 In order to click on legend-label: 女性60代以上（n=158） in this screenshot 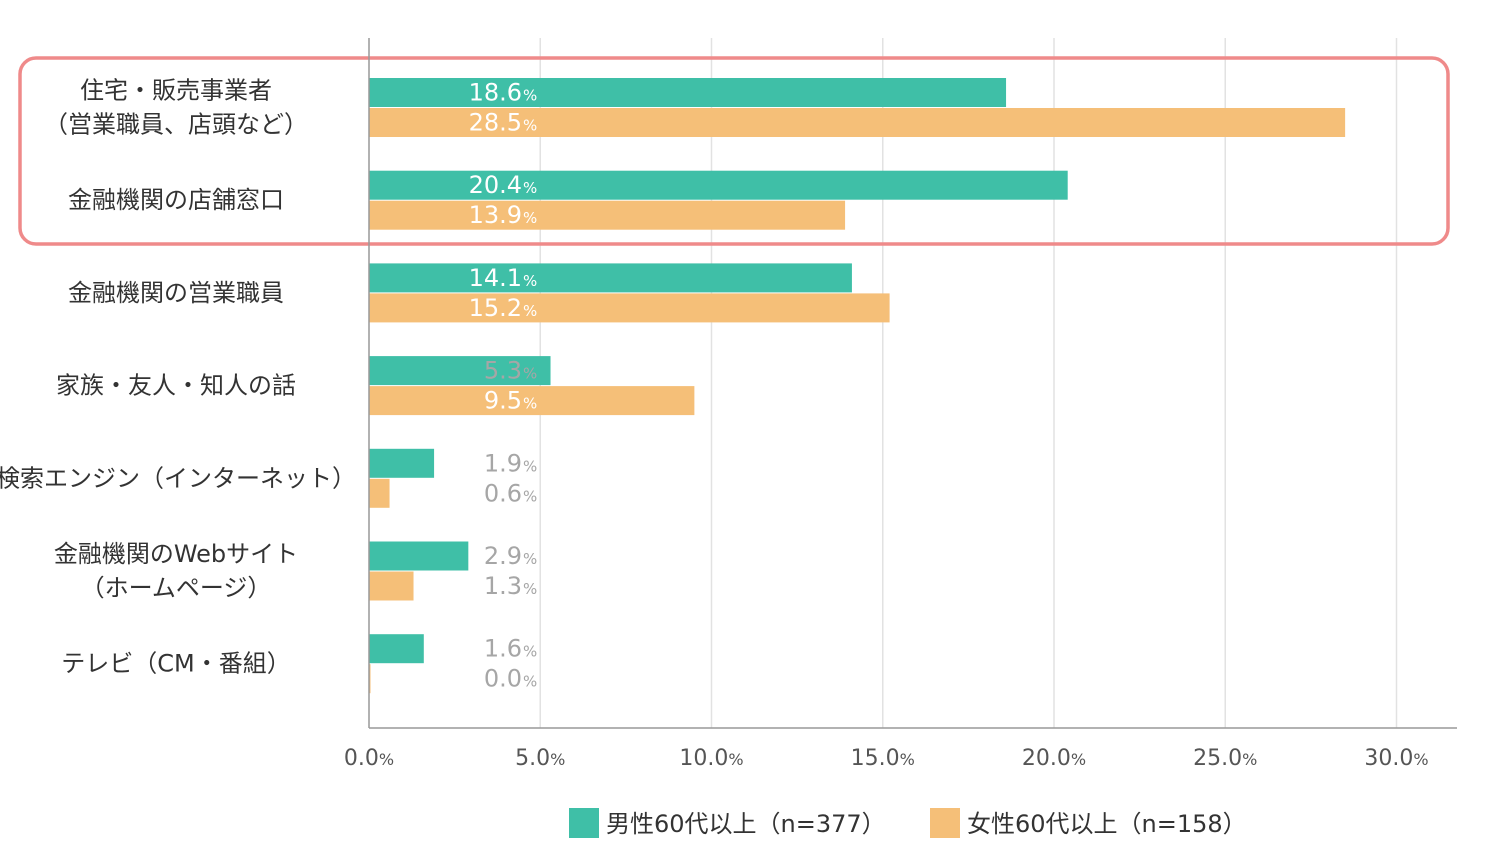, I will do `click(1107, 824)`.